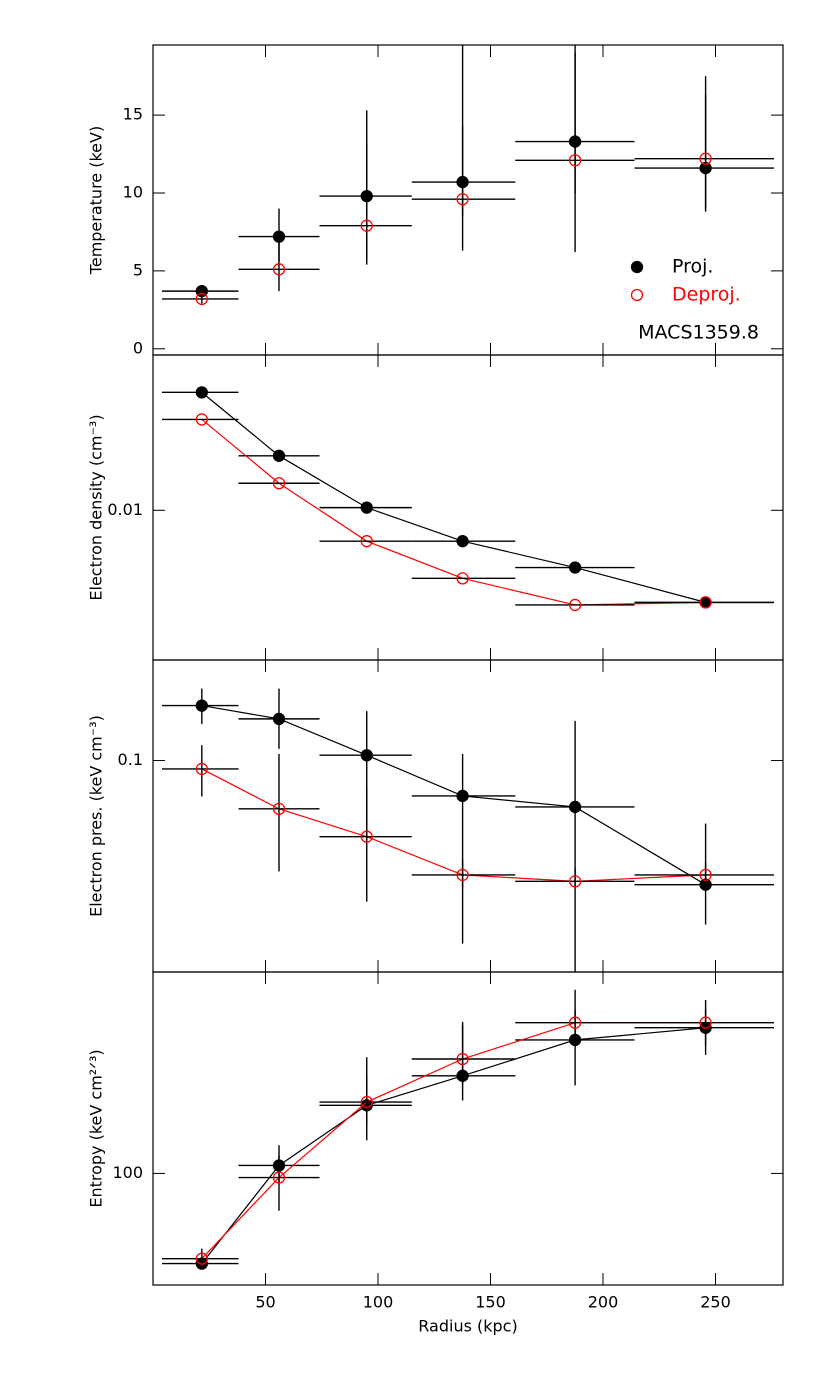 This screenshot has height=1382, width=830. Describe the element at coordinates (125, 509) in the screenshot. I see `y-tick-label: 0.01` at that location.